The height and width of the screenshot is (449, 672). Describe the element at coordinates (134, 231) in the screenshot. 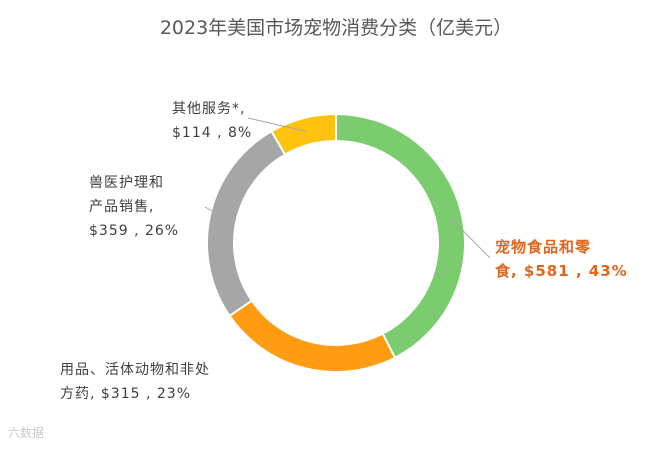

I see `slice-label-vet-care-line3: $359 , 26%` at that location.